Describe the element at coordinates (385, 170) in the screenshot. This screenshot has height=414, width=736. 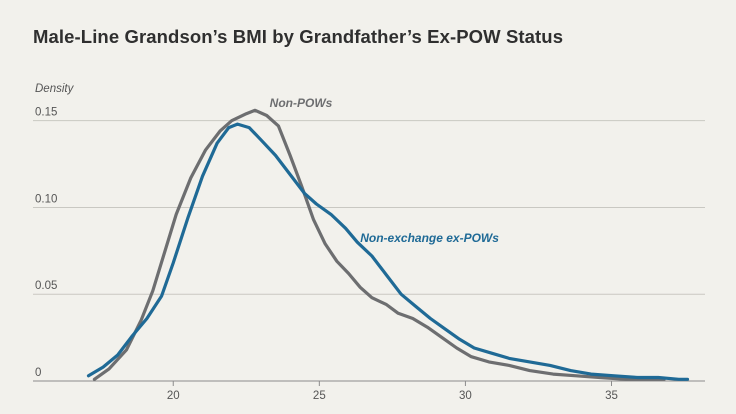
I see `label-layer: Non-POWs Non-exchange ex-POWs` at that location.